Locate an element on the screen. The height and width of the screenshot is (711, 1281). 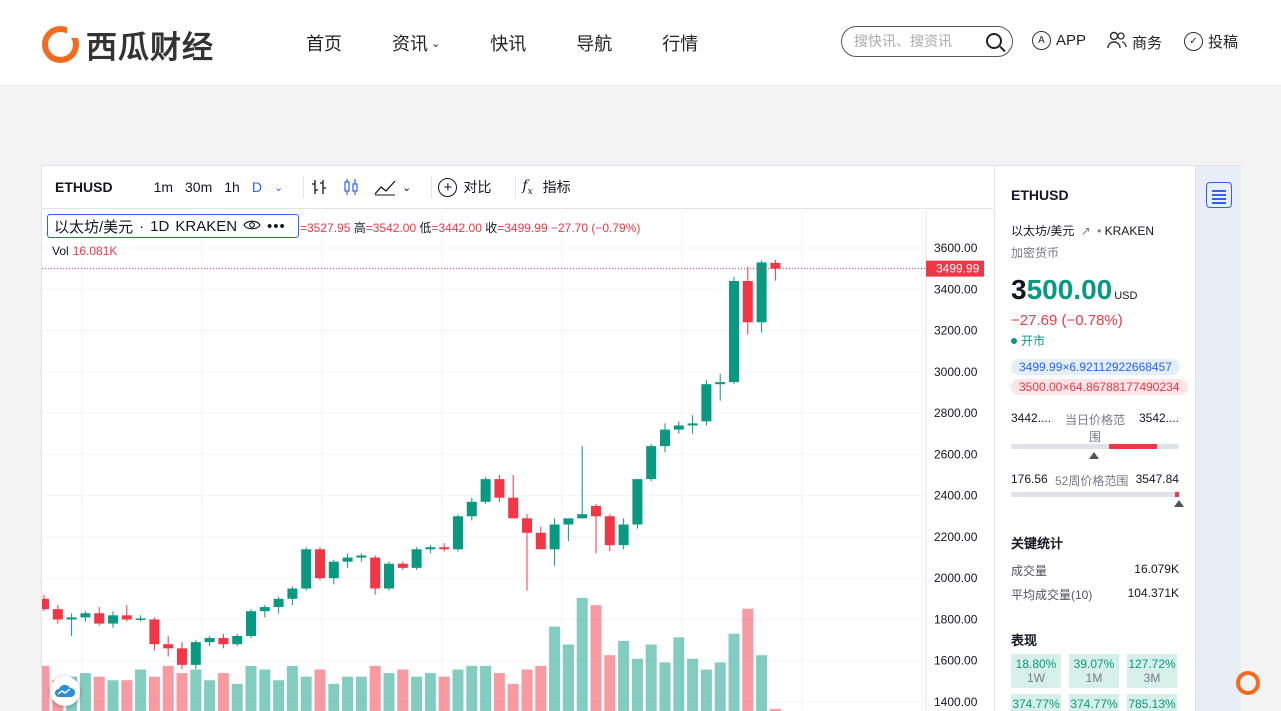
bar-style-icon is located at coordinates (319, 187).